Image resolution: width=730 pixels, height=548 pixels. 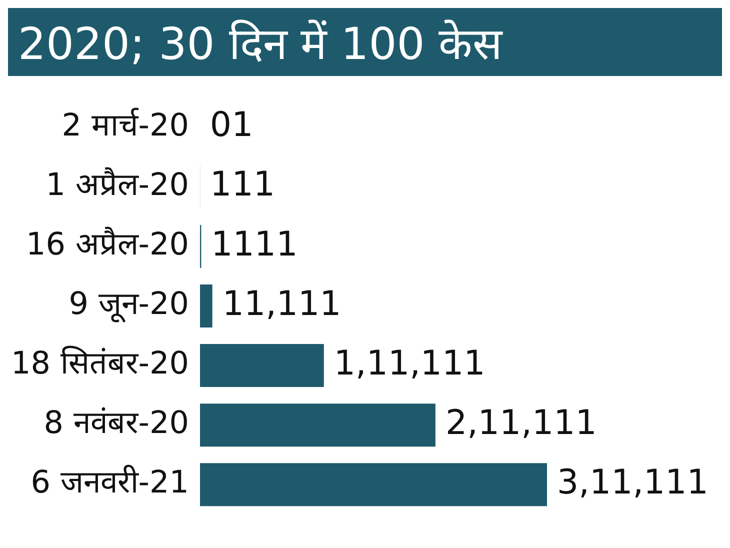 I want to click on y-tick-label: 18 सितंबर-20, so click(x=99, y=364).